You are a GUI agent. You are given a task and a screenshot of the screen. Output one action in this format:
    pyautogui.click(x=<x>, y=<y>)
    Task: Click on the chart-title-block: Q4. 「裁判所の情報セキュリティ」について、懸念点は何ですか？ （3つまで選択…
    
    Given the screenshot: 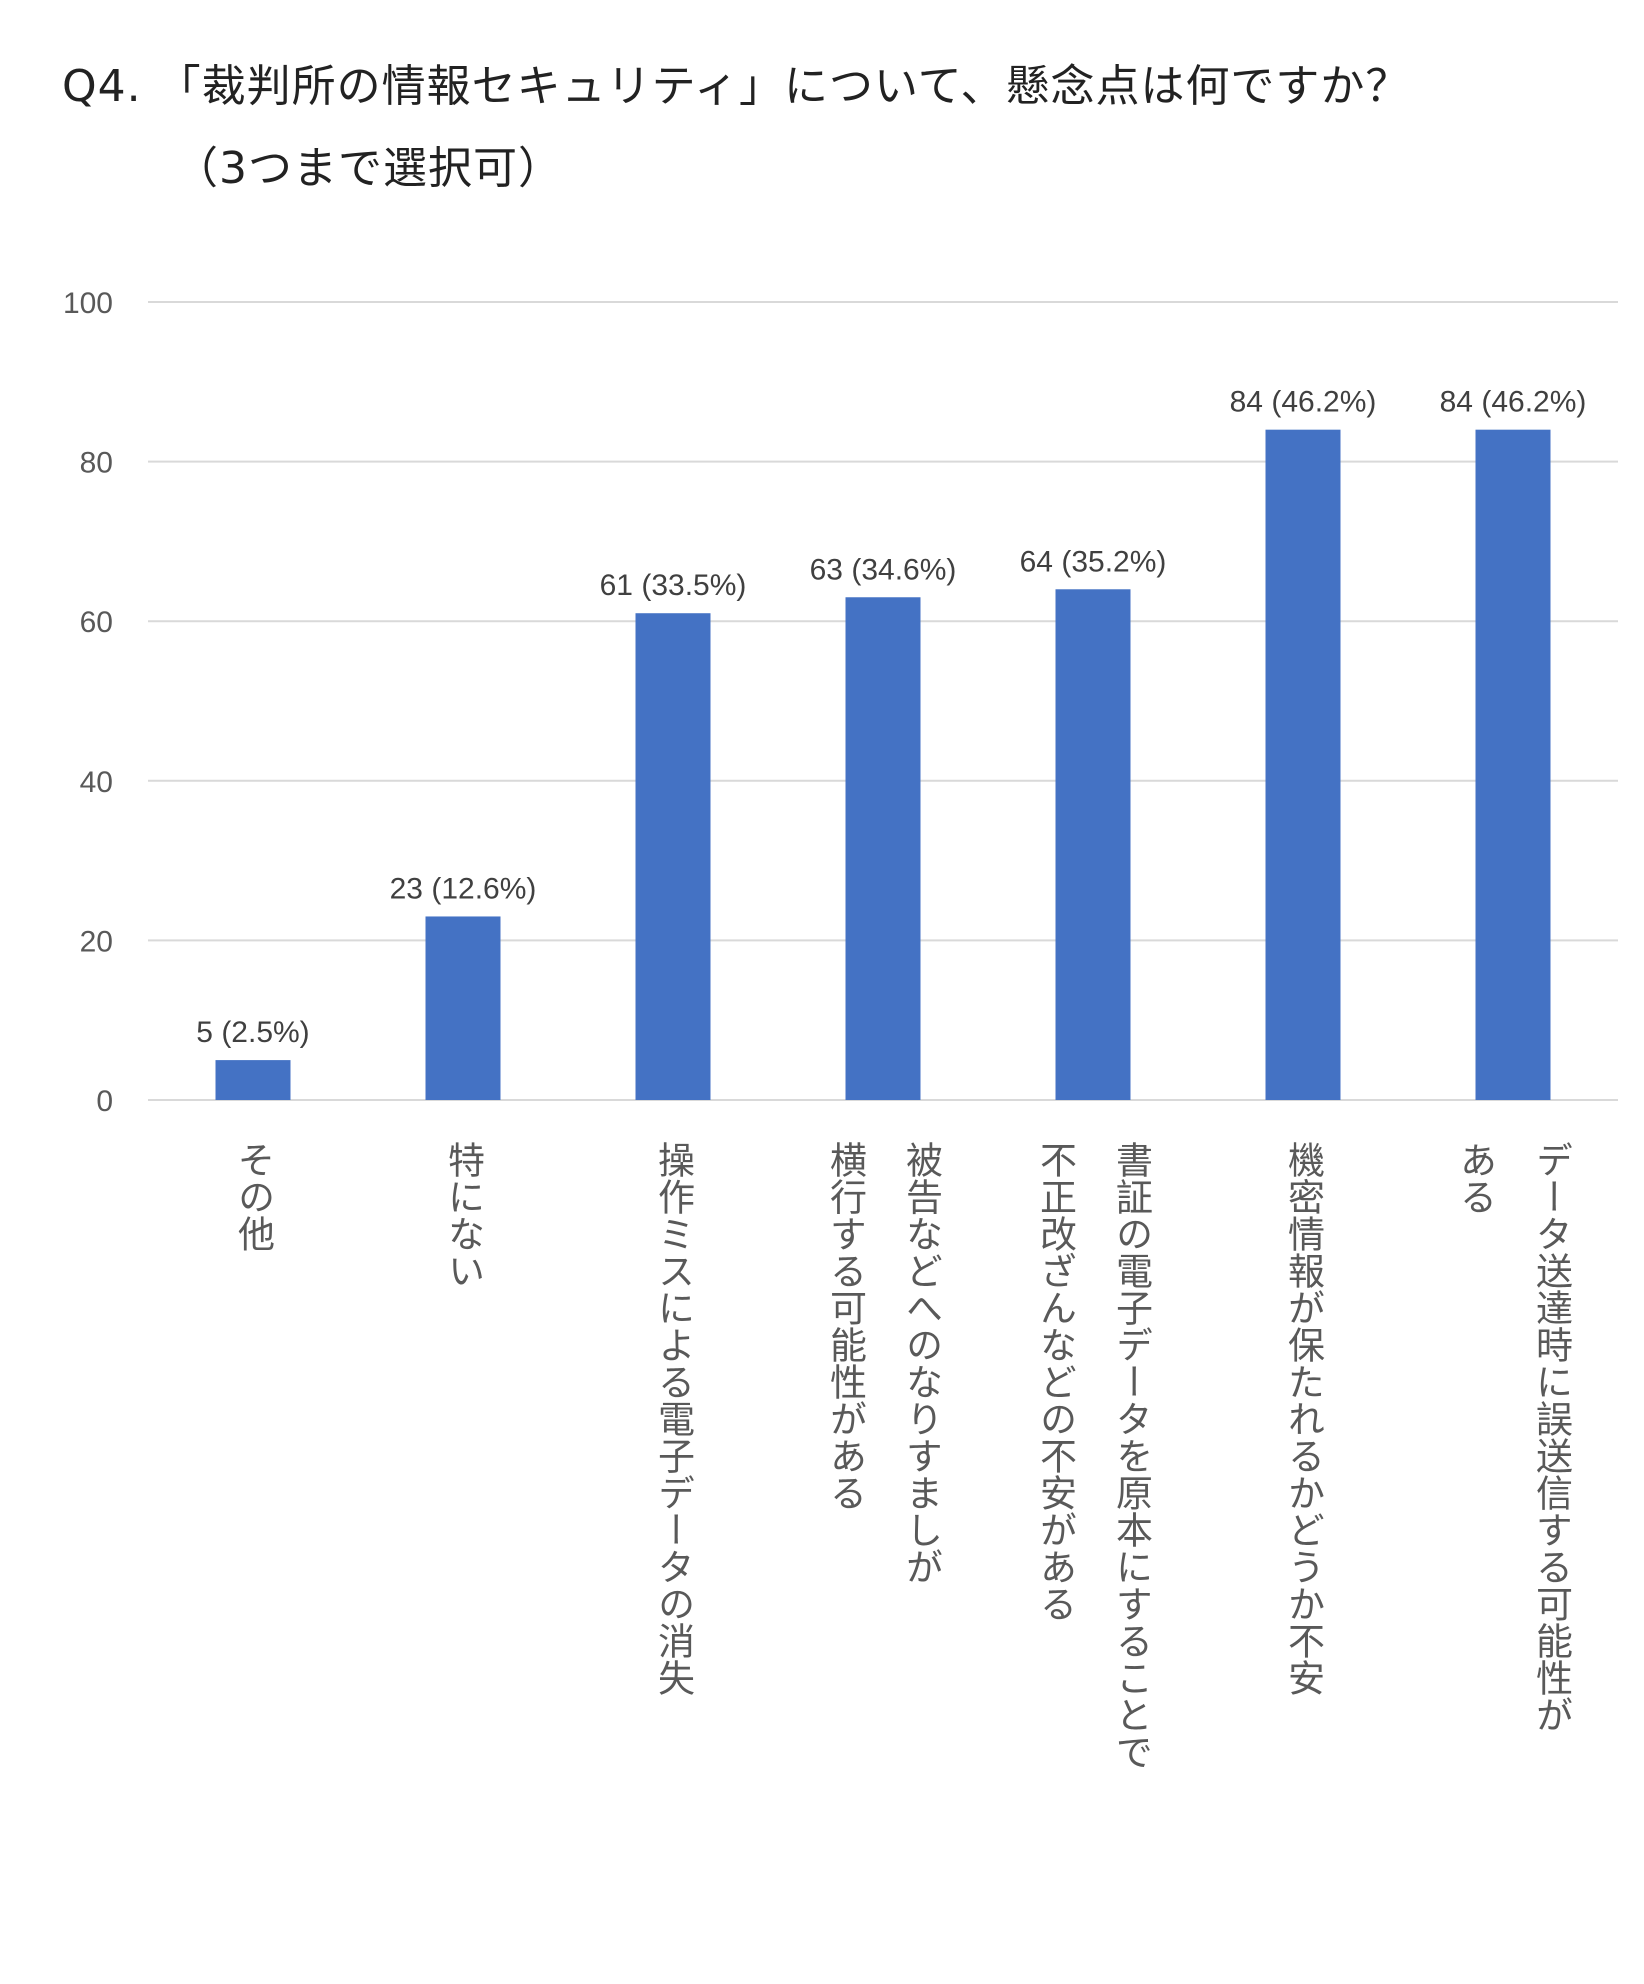 What is the action you would take?
    pyautogui.click(x=736, y=123)
    